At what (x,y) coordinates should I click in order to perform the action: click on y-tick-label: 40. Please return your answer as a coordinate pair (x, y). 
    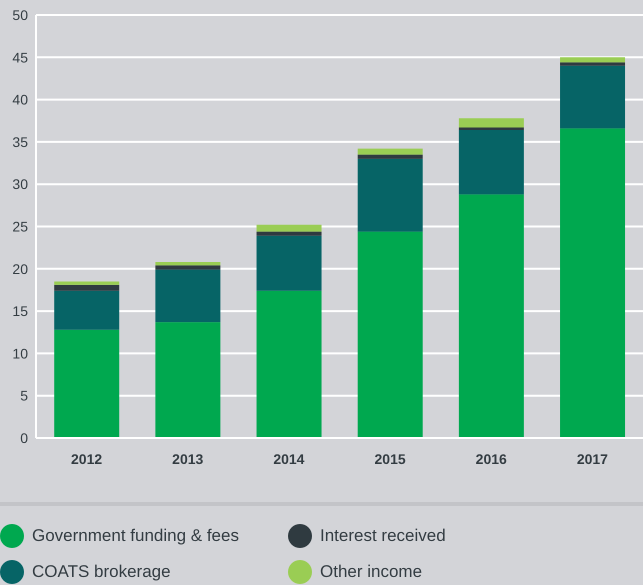
    Looking at the image, I should click on (20, 100).